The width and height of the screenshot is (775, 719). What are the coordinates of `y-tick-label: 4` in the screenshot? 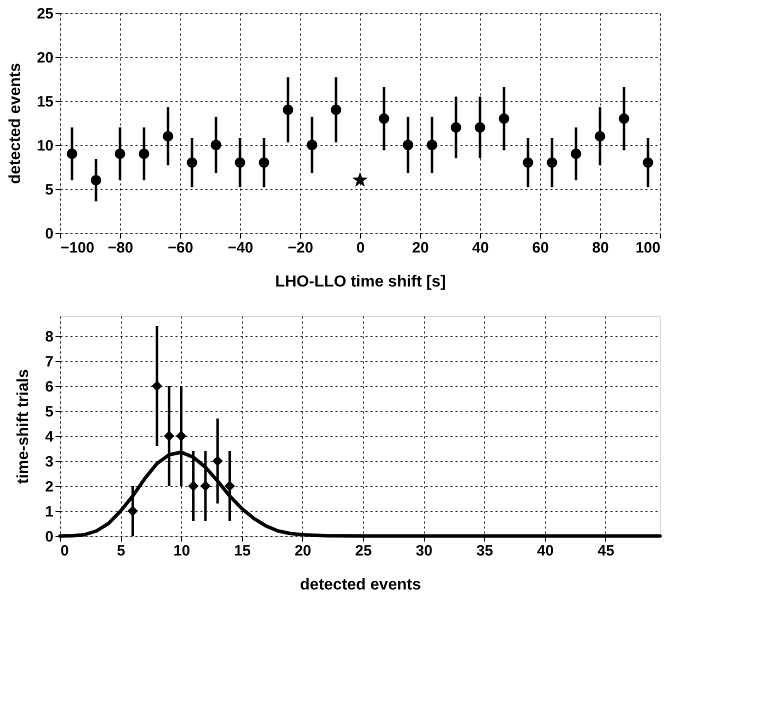 It's located at (49, 437).